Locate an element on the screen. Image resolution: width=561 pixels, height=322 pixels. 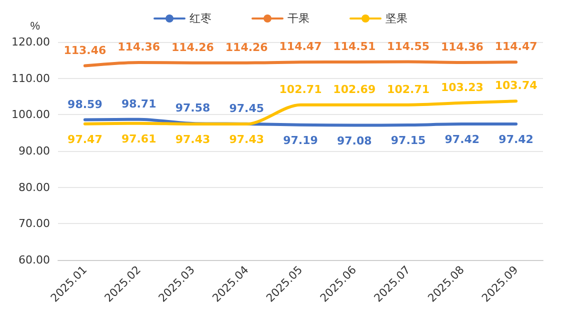
legend-label: 坚果 is located at coordinates (397, 18).